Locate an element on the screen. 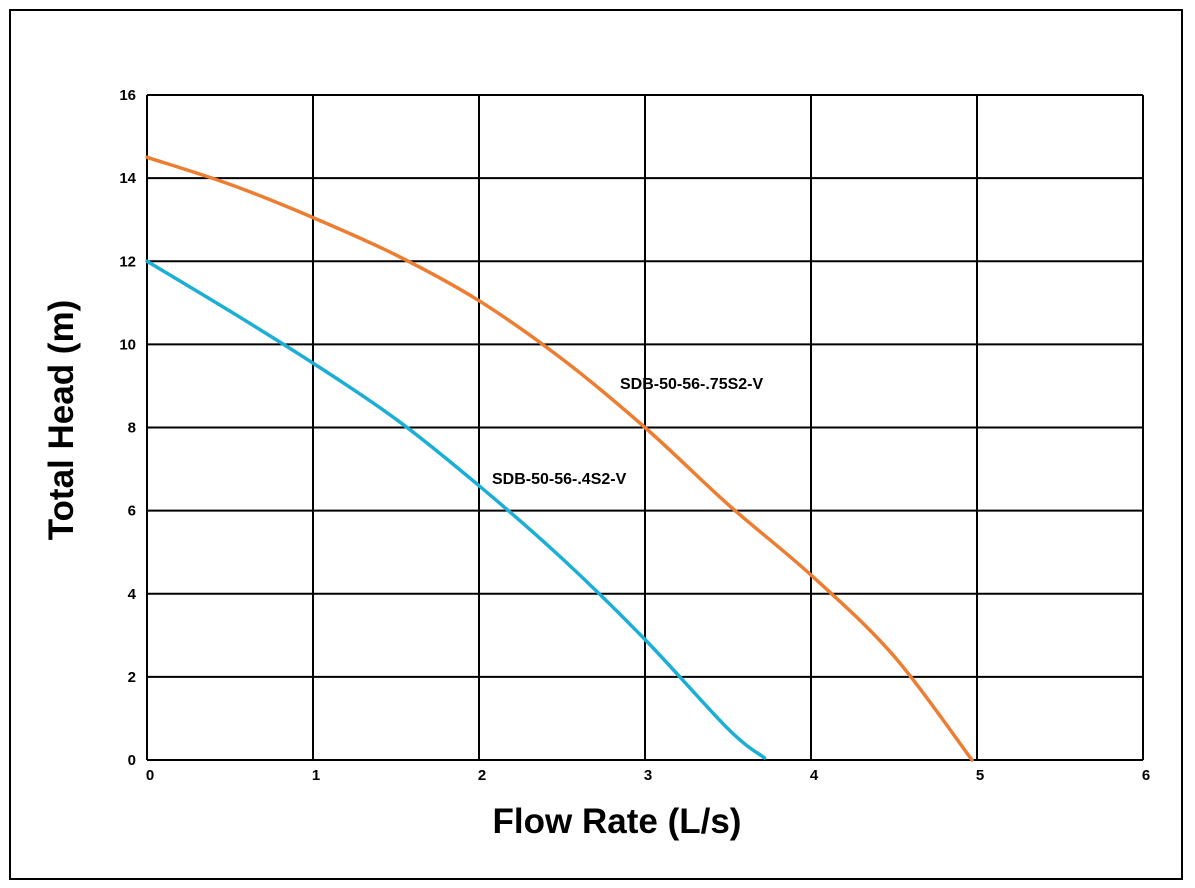 This screenshot has width=1195, height=888. series-label-orange: SDB-50-56-.75S2-V is located at coordinates (692, 384).